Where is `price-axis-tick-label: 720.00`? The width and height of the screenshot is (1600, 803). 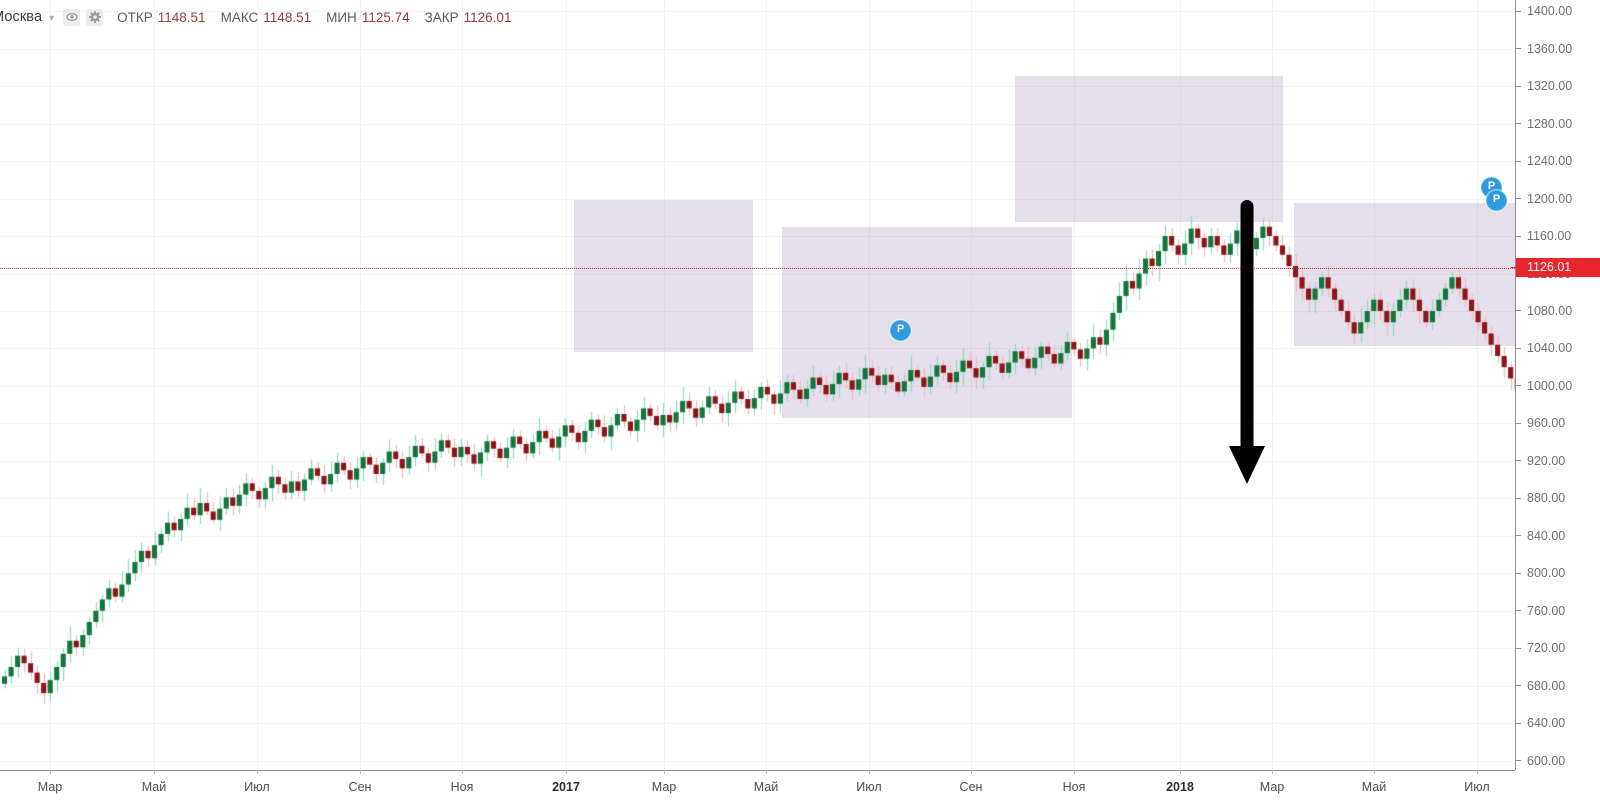 price-axis-tick-label: 720.00 is located at coordinates (1546, 648).